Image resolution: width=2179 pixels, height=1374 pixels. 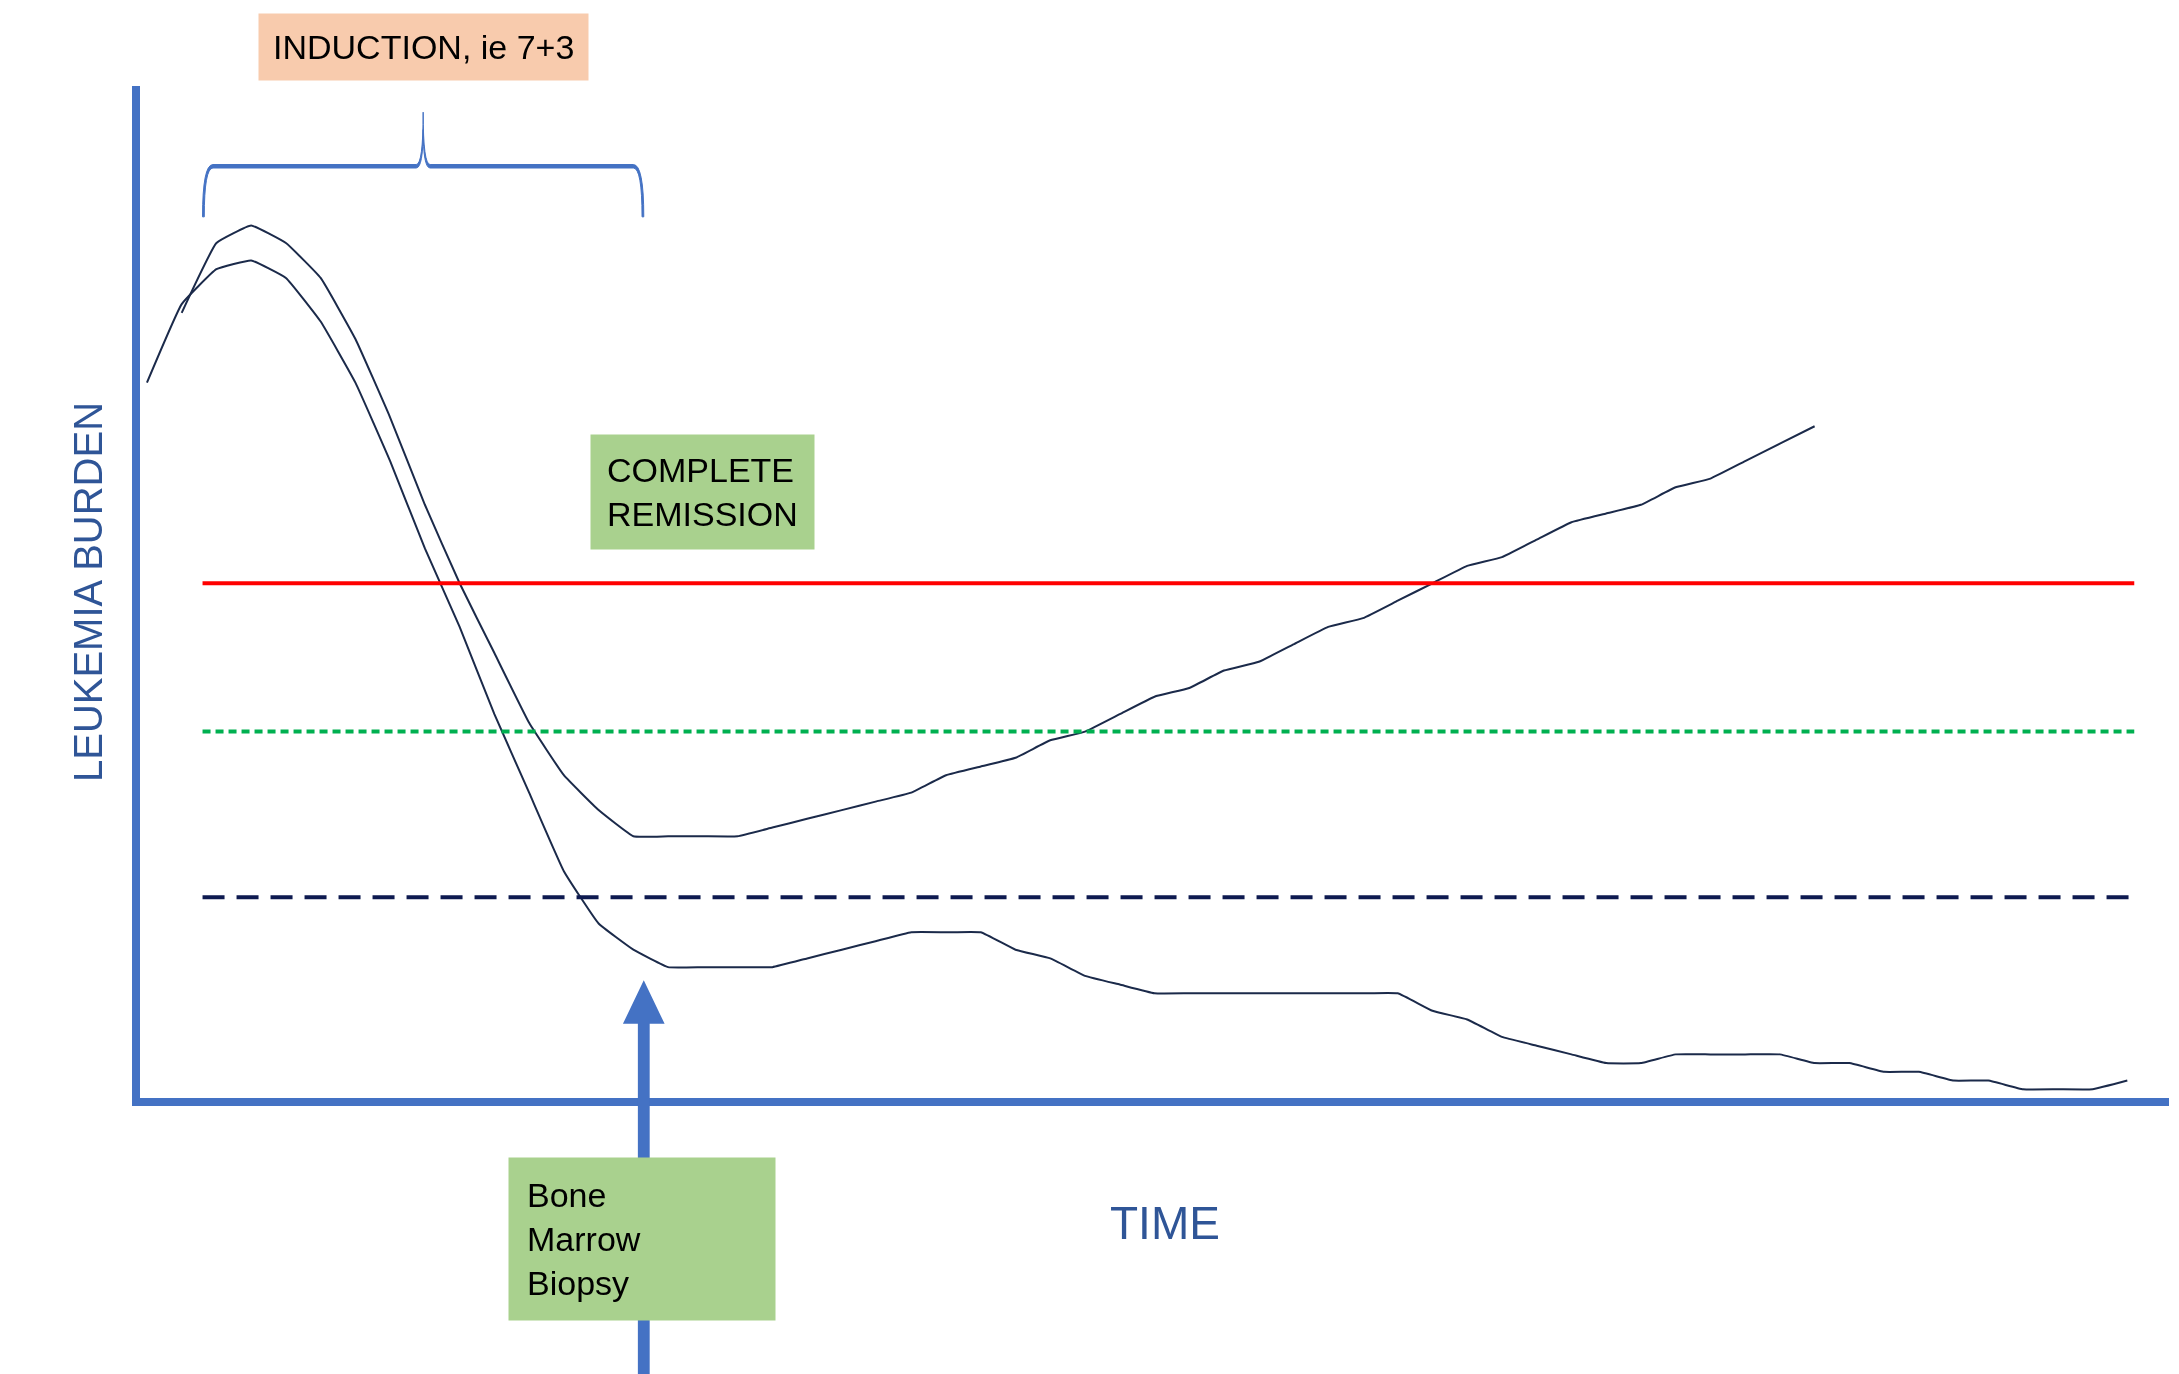 What do you see at coordinates (88, 592) in the screenshot?
I see `y-axis-title: LEUKEMIA BURDEN` at bounding box center [88, 592].